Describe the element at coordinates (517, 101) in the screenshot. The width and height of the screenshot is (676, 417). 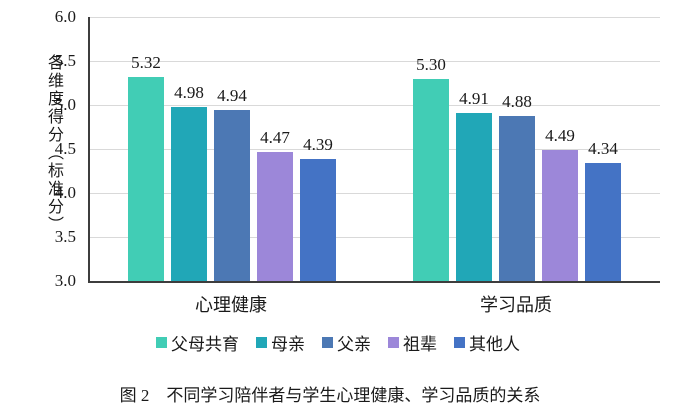
I see `bar-value-父亲-学习品质: 4.88` at that location.